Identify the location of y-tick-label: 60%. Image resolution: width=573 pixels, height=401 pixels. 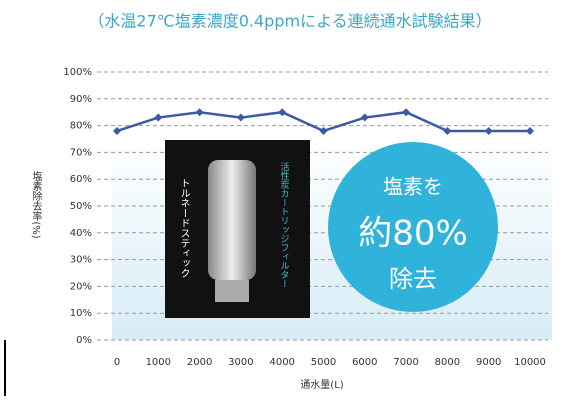
(81, 179).